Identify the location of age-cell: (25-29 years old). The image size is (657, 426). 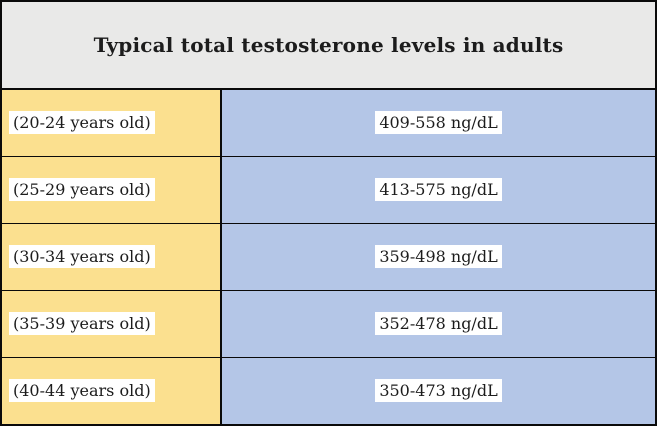
(111, 190).